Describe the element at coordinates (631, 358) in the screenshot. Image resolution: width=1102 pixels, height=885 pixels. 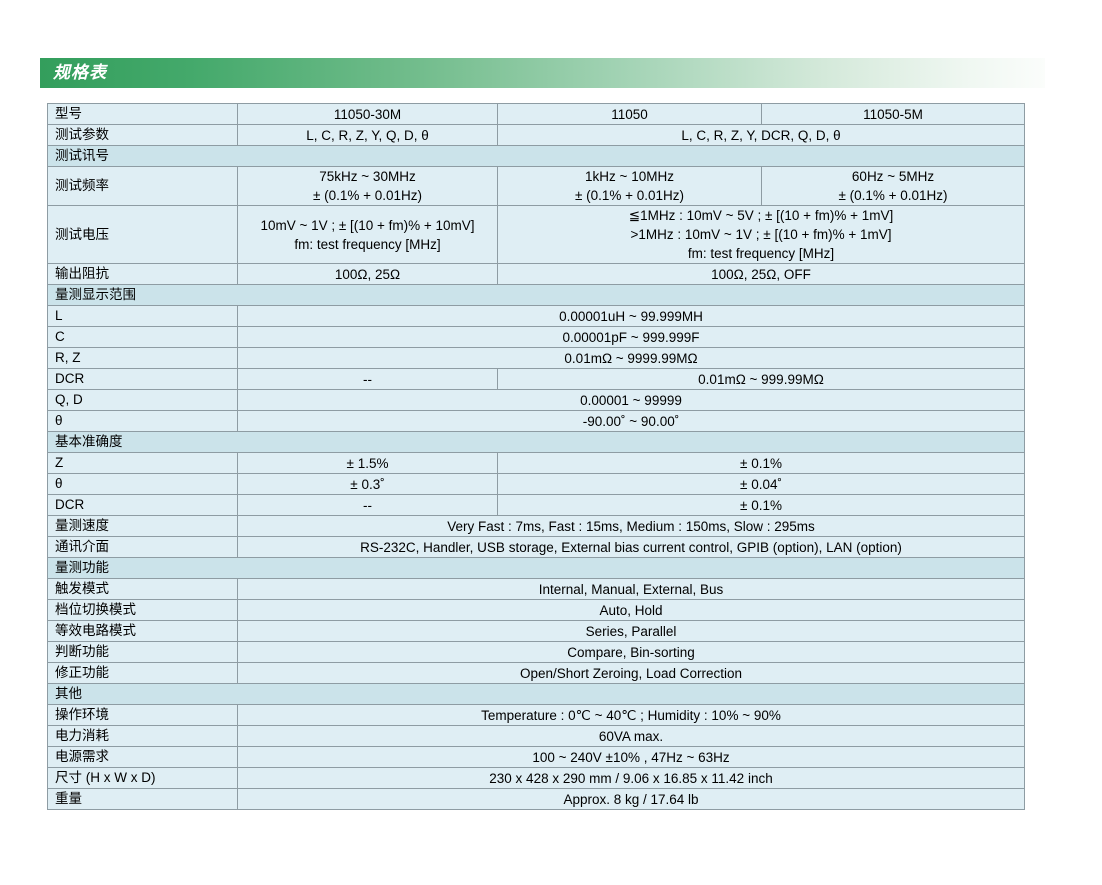
I see `spec-value-cell: 0.01mΩ ~ 9999.99MΩ` at that location.